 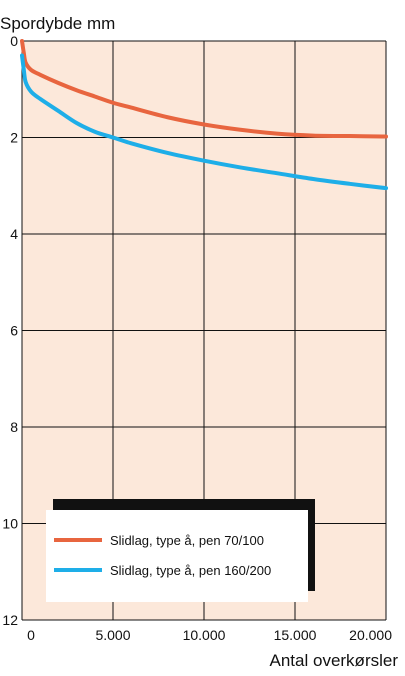 I want to click on y-tick-label: 8, so click(x=14, y=427).